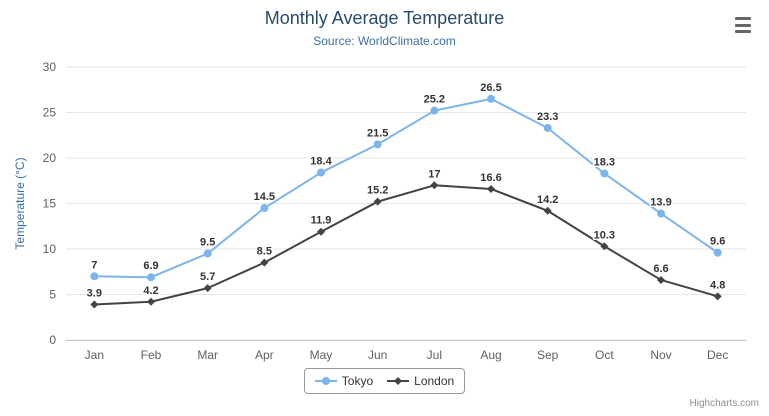  Describe the element at coordinates (150, 266) in the screenshot. I see `tokyo-data-label: 6.9` at that location.